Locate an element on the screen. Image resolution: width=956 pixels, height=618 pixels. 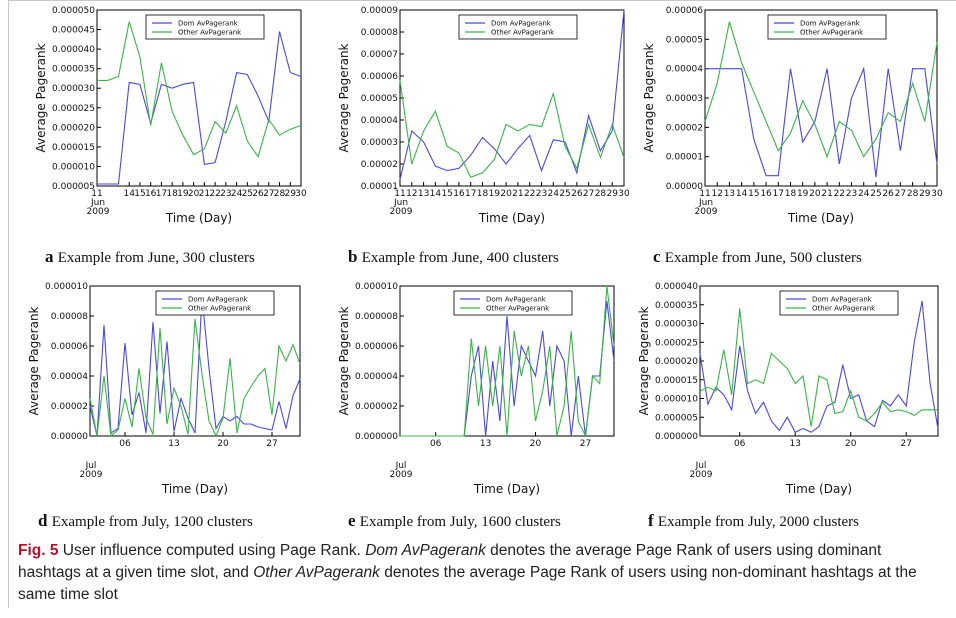
y-tick-label: 0.000050 is located at coordinates (73, 11).